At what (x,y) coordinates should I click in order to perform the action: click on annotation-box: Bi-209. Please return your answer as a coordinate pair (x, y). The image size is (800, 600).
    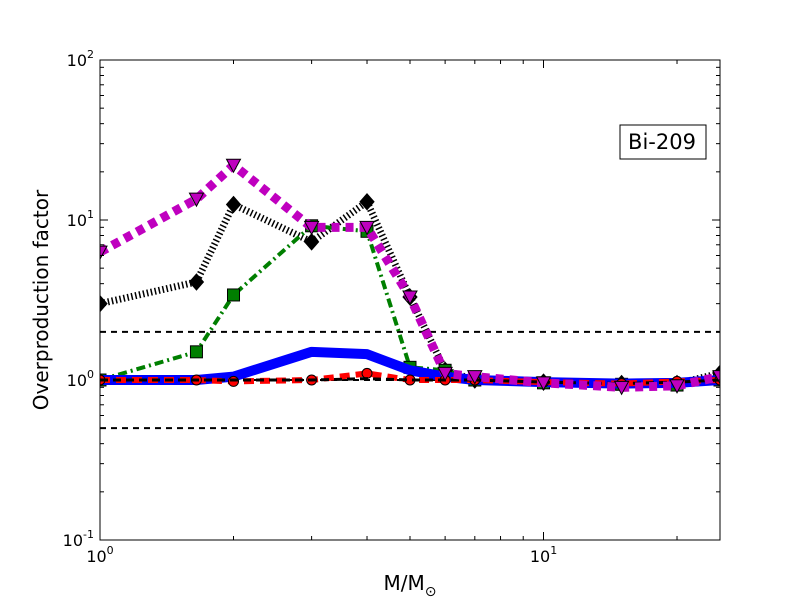
    Looking at the image, I should click on (663, 142).